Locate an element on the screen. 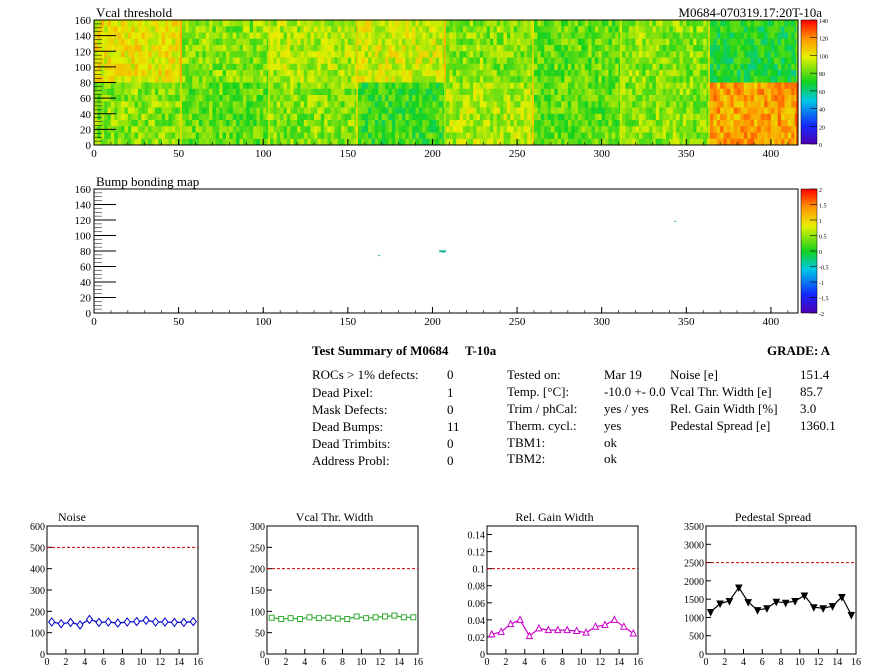 Image resolution: width=896 pixels, height=672 pixels. vcal-roc-edge is located at coordinates (269, 51).